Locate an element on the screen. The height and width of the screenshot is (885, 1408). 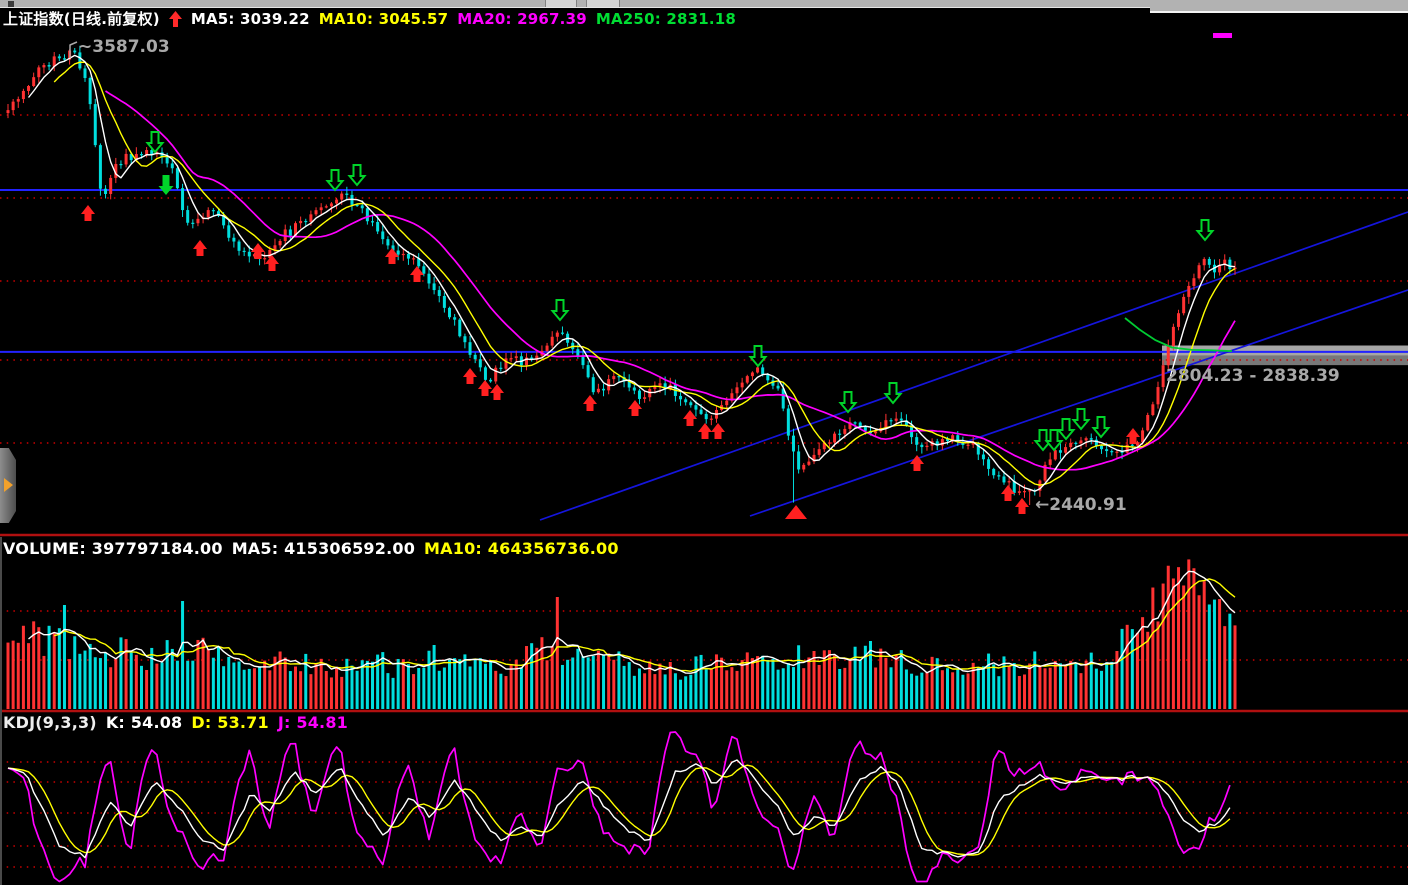
kdj-k-value: K: 54.08 is located at coordinates (144, 722).